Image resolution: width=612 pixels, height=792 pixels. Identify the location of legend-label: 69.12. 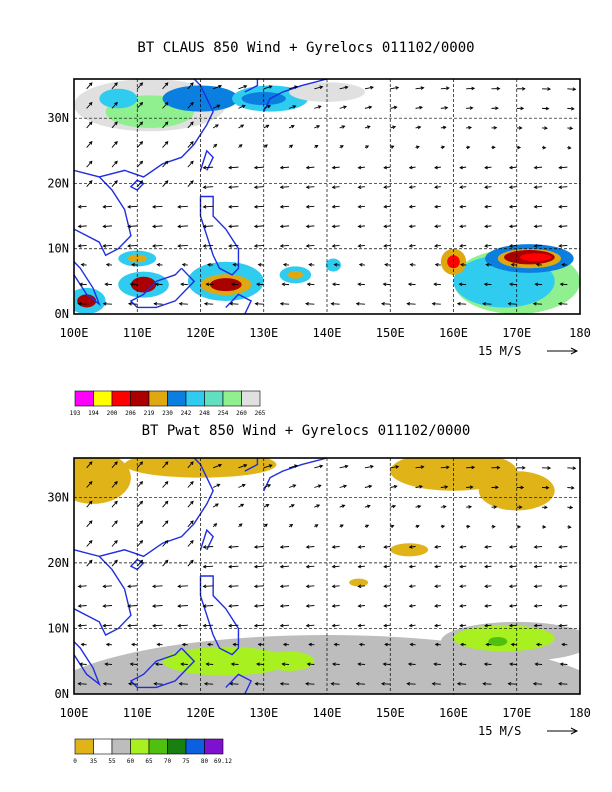
(223, 761).